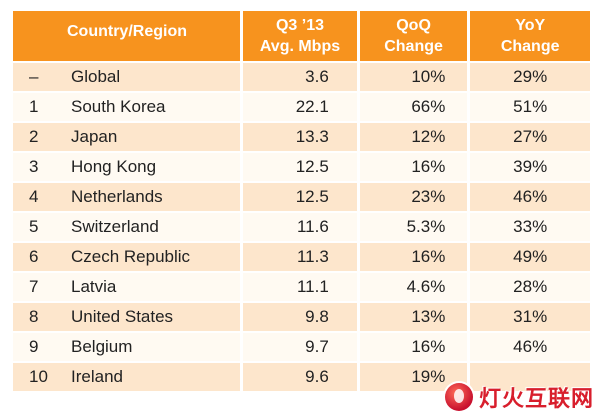  I want to click on rank: 1, so click(34, 106).